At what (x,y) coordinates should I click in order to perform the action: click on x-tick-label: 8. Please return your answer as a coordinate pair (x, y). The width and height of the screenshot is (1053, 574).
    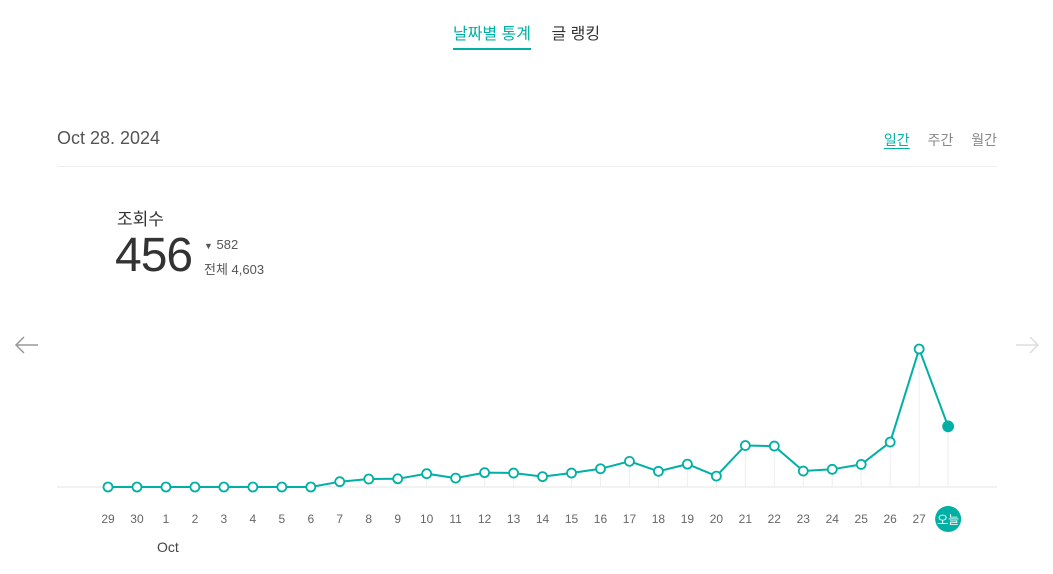
    Looking at the image, I should click on (368, 519).